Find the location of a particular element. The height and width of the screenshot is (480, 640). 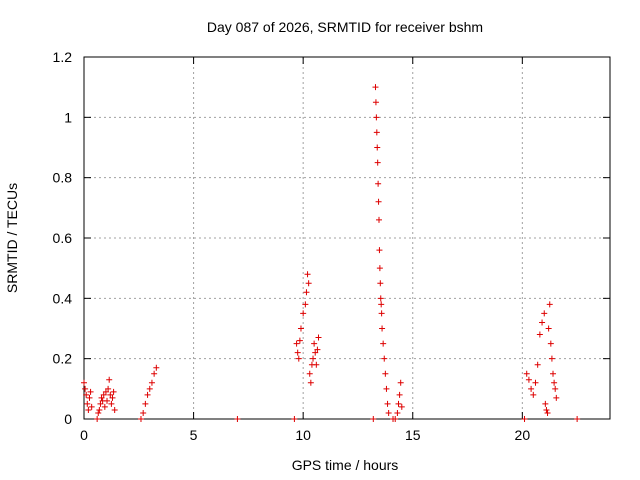

y-axis-label: SRMTID / TECUs is located at coordinates (12, 238).